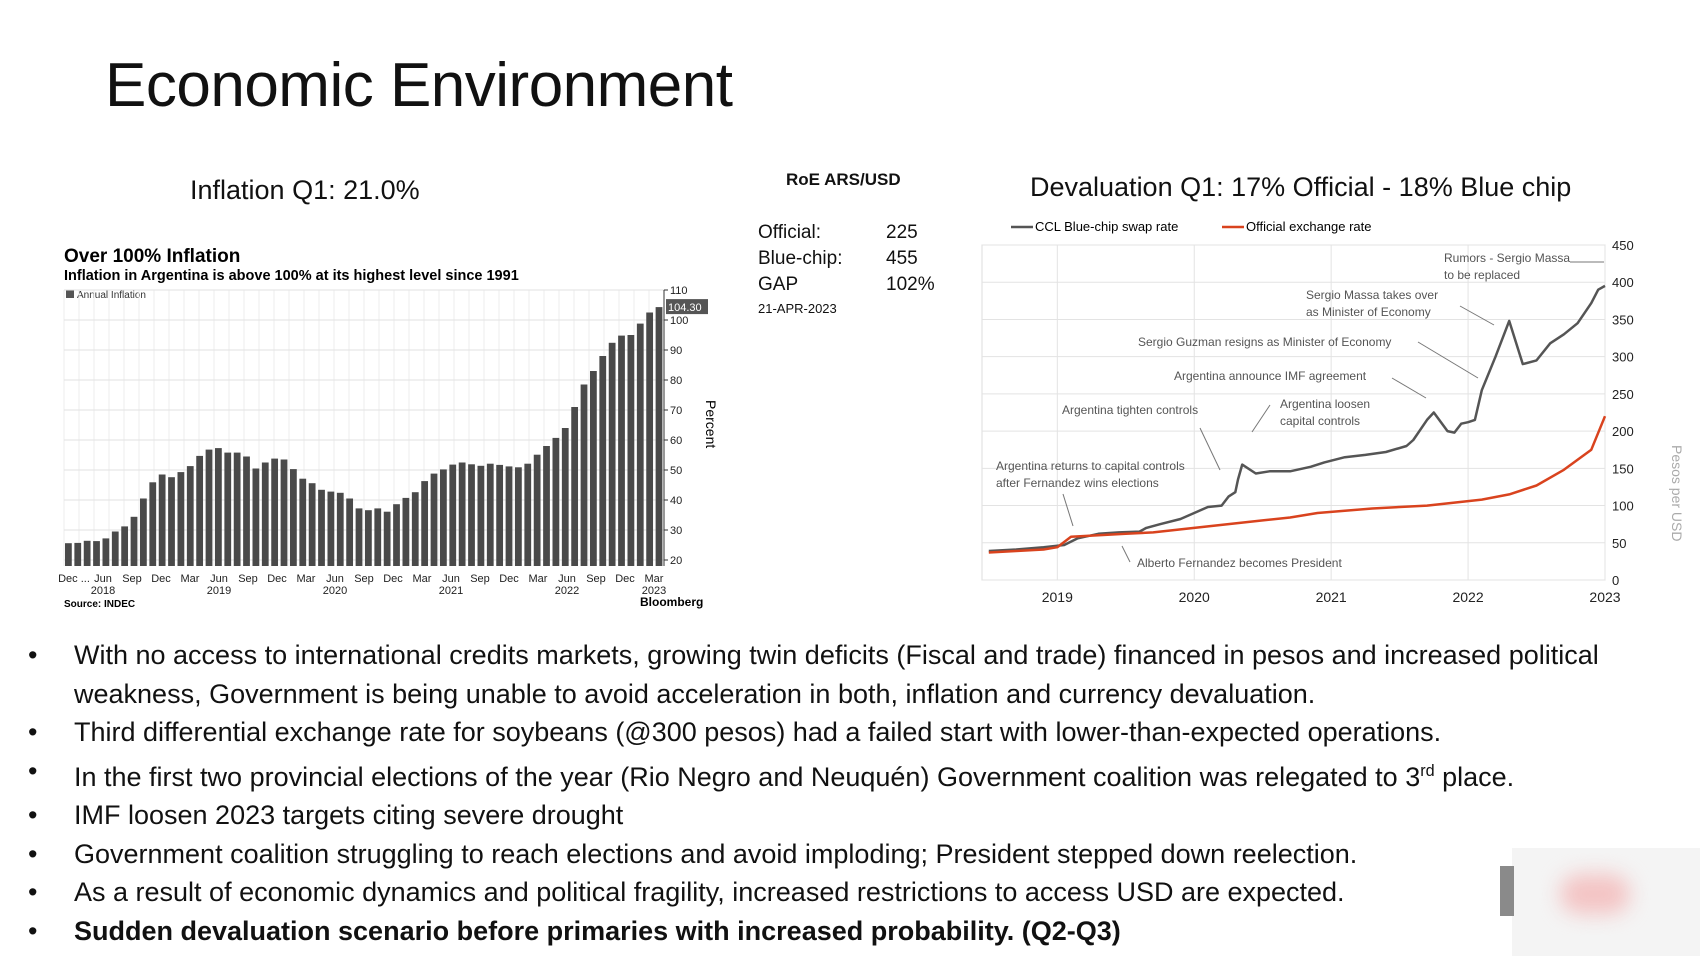  Describe the element at coordinates (1368, 312) in the screenshot. I see `annotation-massa-2: as Minister of Economy` at that location.